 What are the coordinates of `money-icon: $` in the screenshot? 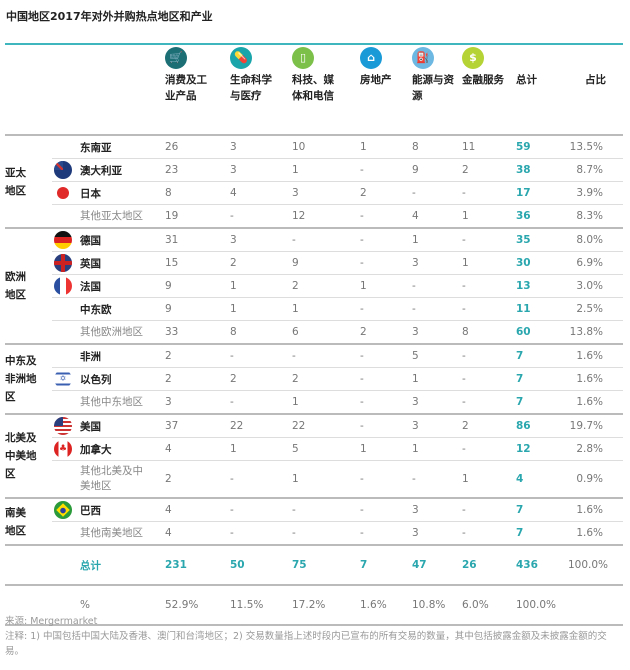 It's located at (473, 58).